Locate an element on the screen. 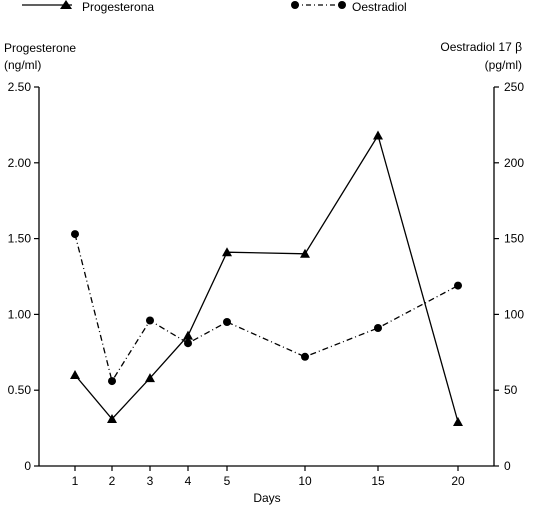 The image size is (534, 509). legend-marker-circle-right is located at coordinates (342, 5).